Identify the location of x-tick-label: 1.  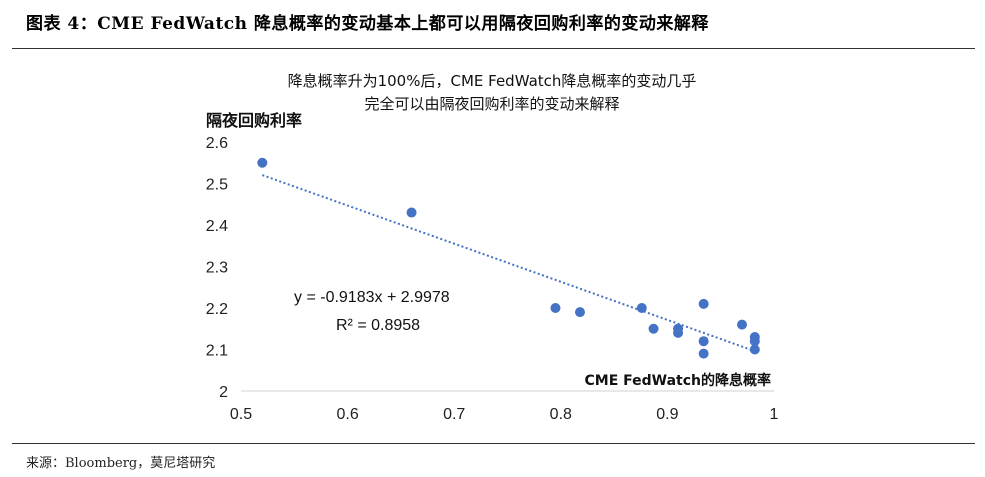
(774, 414).